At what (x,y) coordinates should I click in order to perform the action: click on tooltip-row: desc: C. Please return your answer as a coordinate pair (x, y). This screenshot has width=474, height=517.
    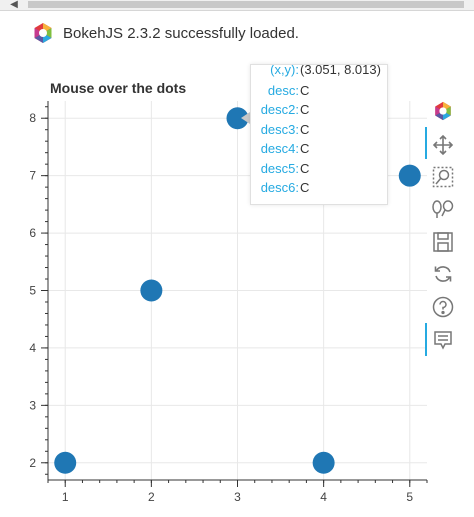
    Looking at the image, I should click on (319, 91).